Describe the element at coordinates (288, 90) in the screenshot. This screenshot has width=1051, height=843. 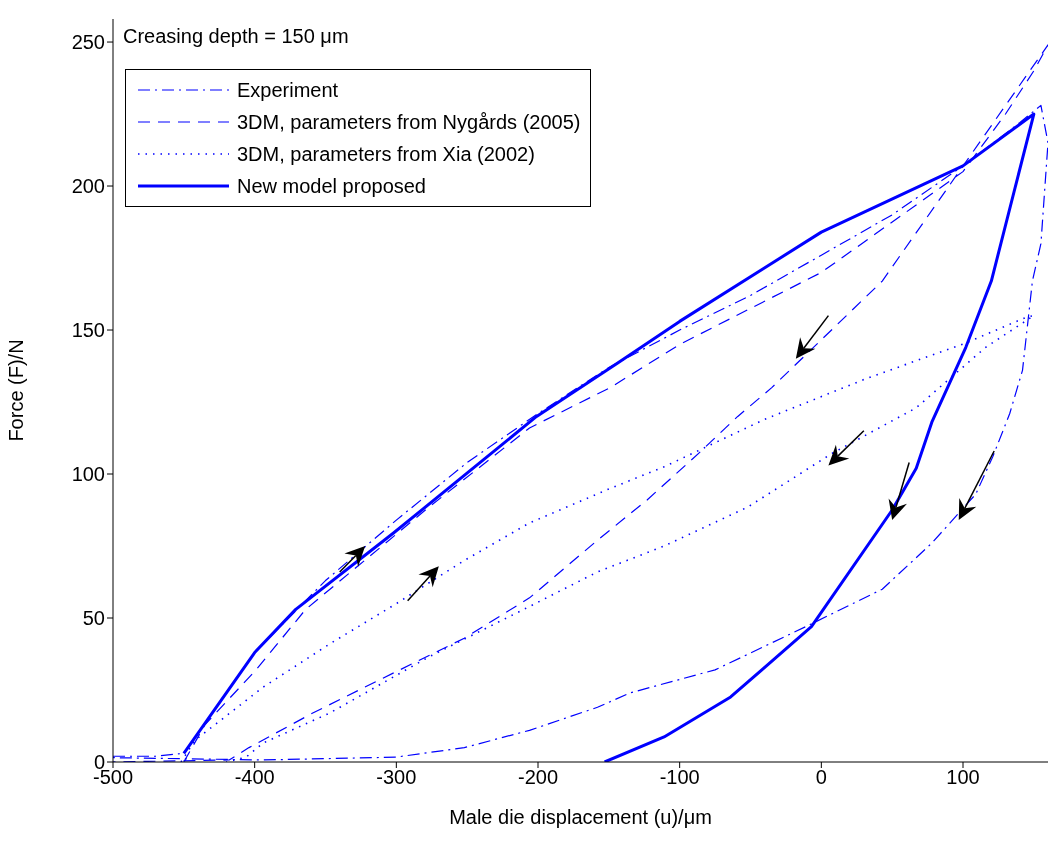
I see `legend-label: Experiment` at that location.